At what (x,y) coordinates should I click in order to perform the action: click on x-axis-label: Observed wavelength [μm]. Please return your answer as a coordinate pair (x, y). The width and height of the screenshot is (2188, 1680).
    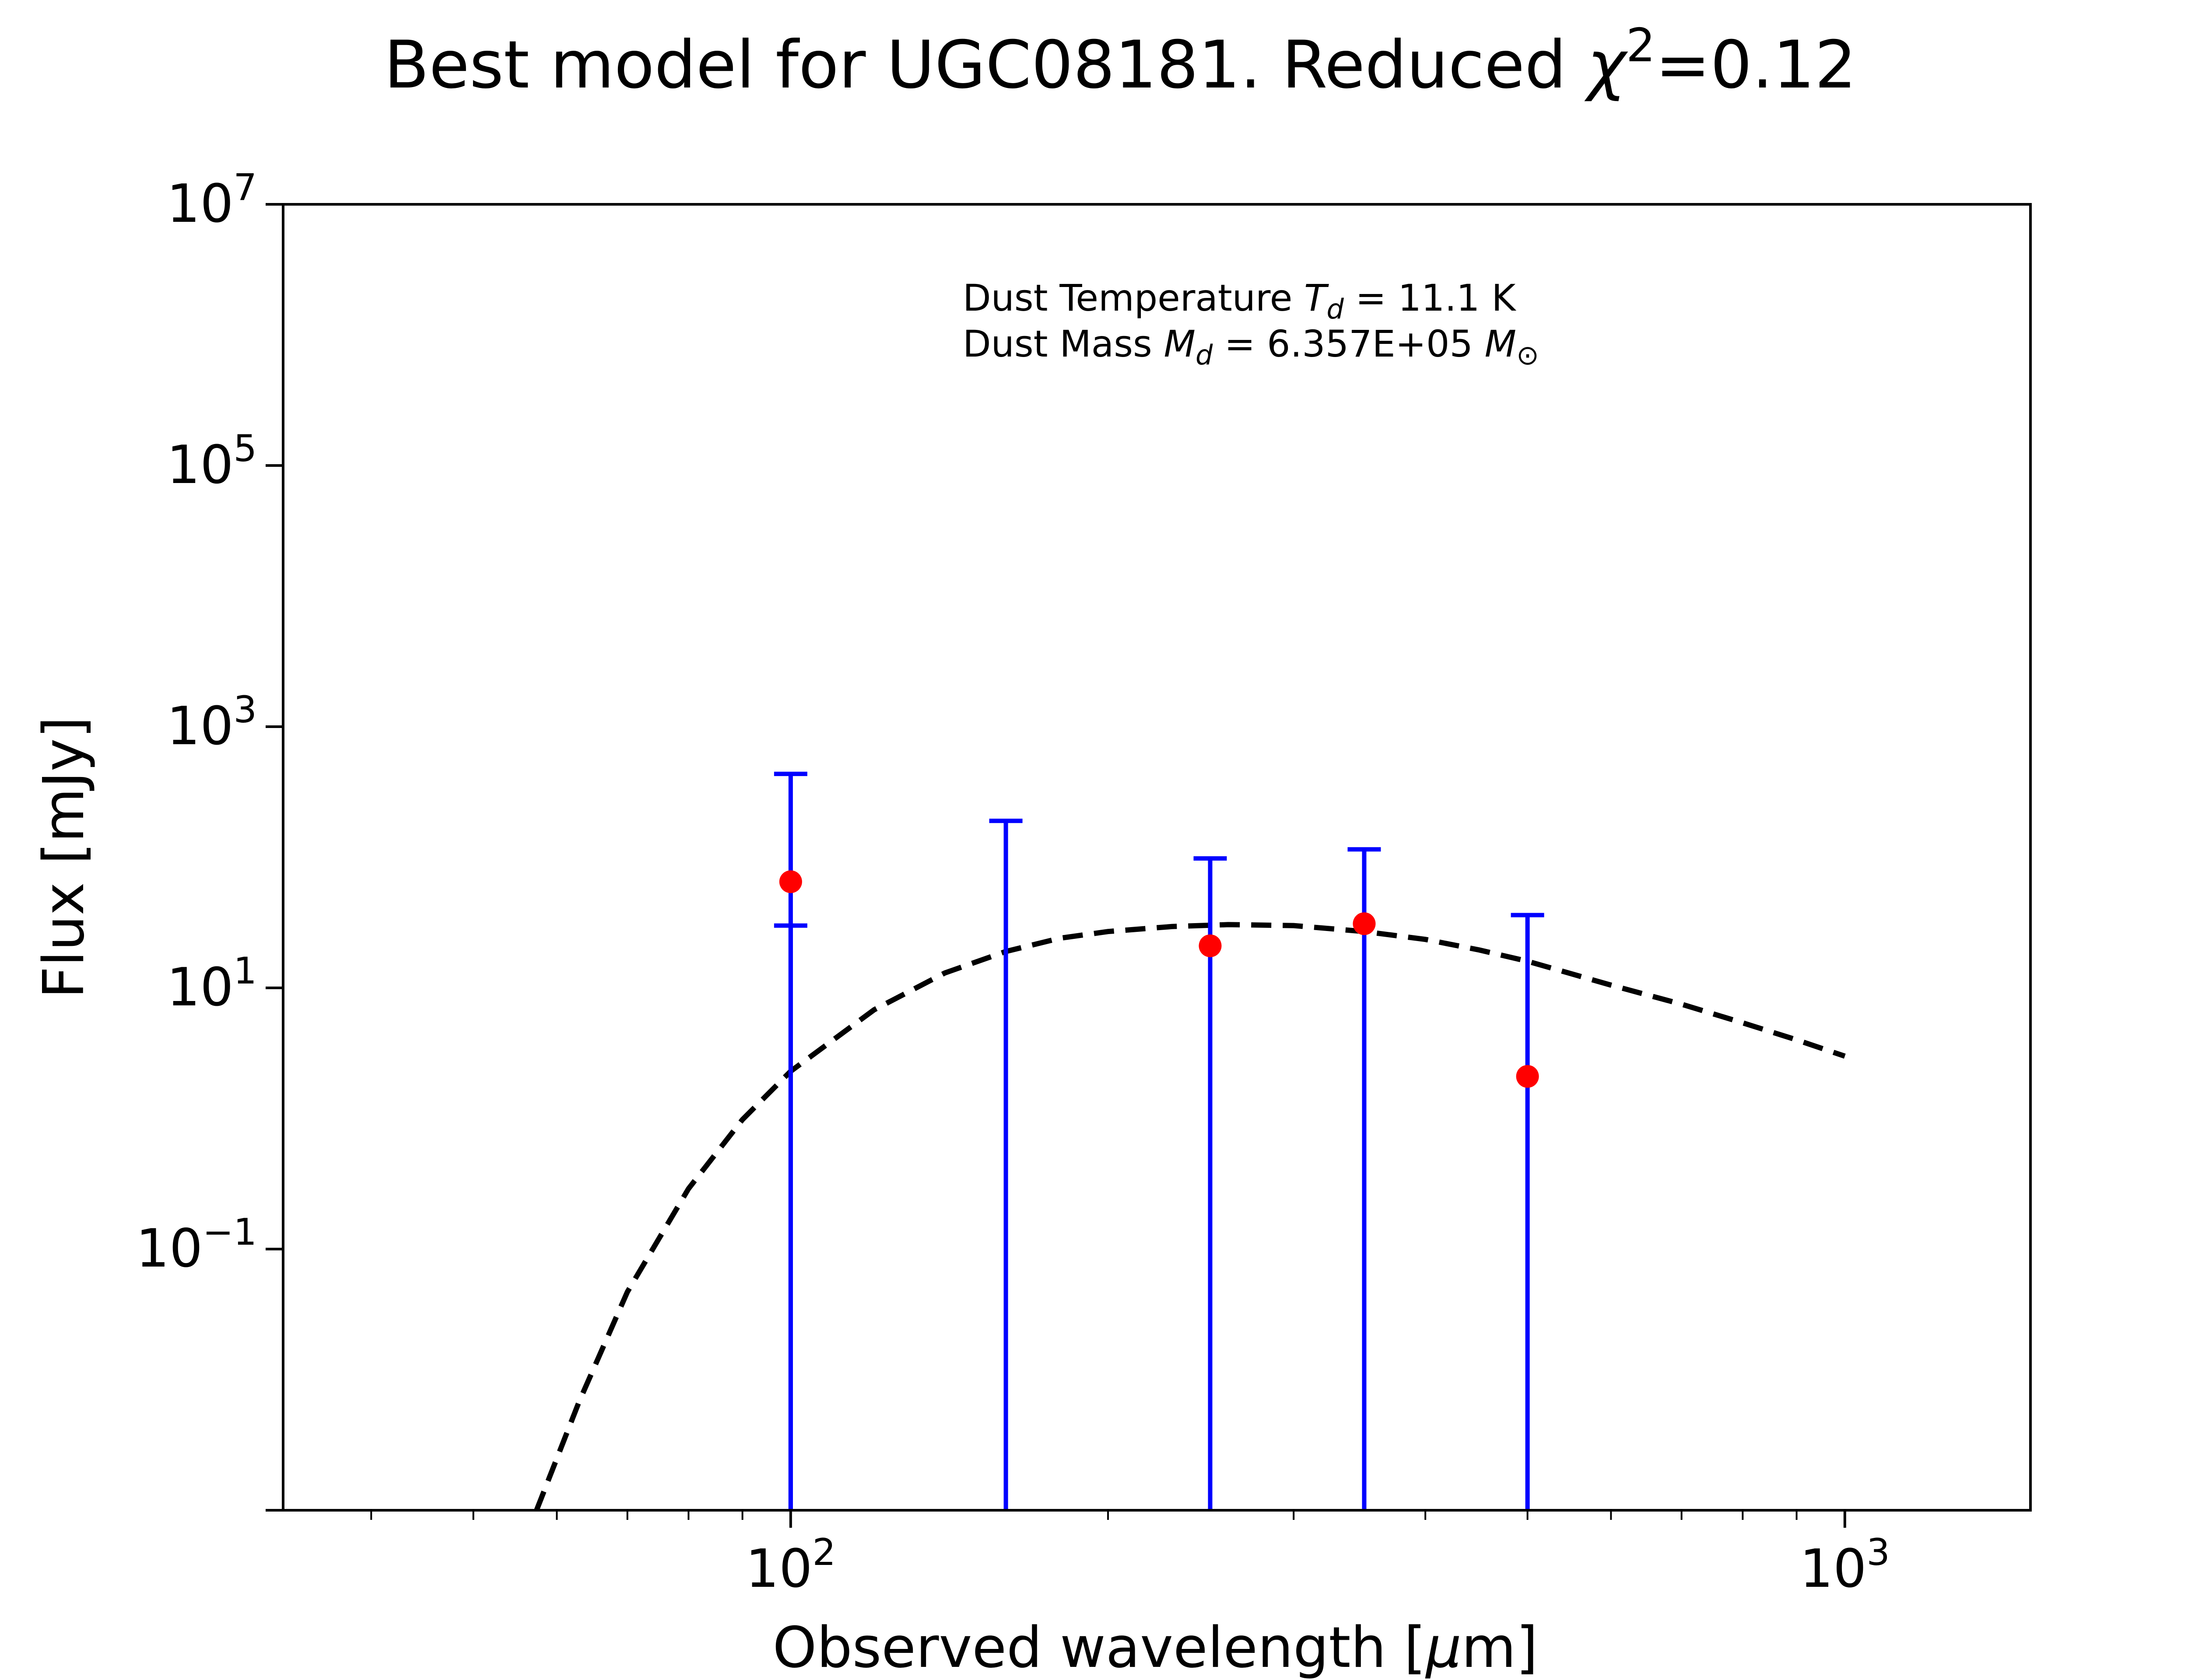
    Looking at the image, I should click on (1155, 1647).